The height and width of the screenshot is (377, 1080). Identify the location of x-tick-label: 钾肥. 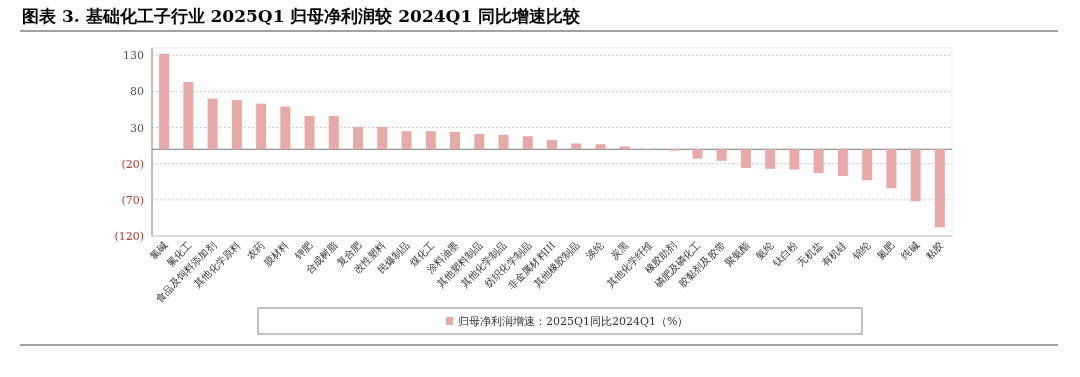
(303, 251).